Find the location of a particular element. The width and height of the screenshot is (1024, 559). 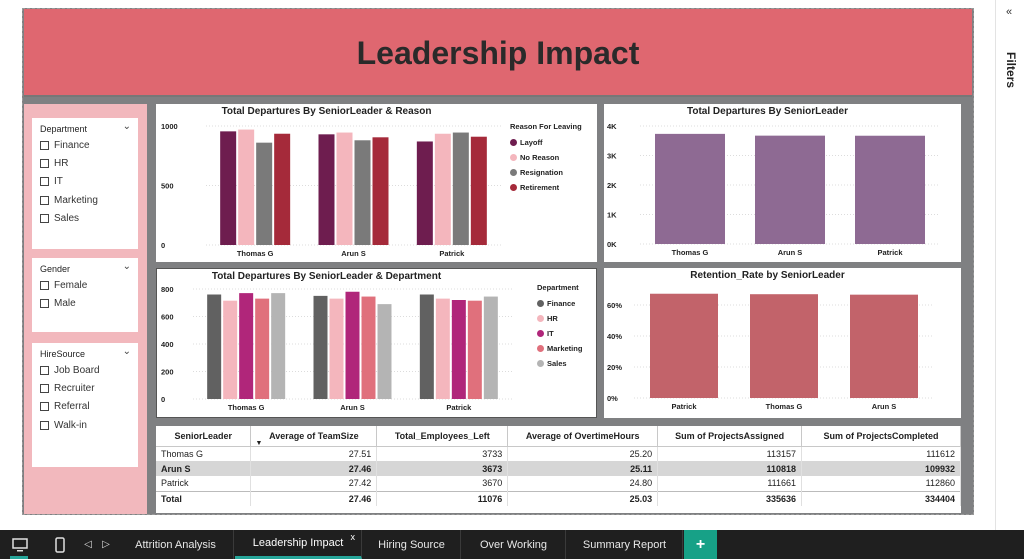

gender-slicer: Gender ⌄ Female Male is located at coordinates (85, 295).